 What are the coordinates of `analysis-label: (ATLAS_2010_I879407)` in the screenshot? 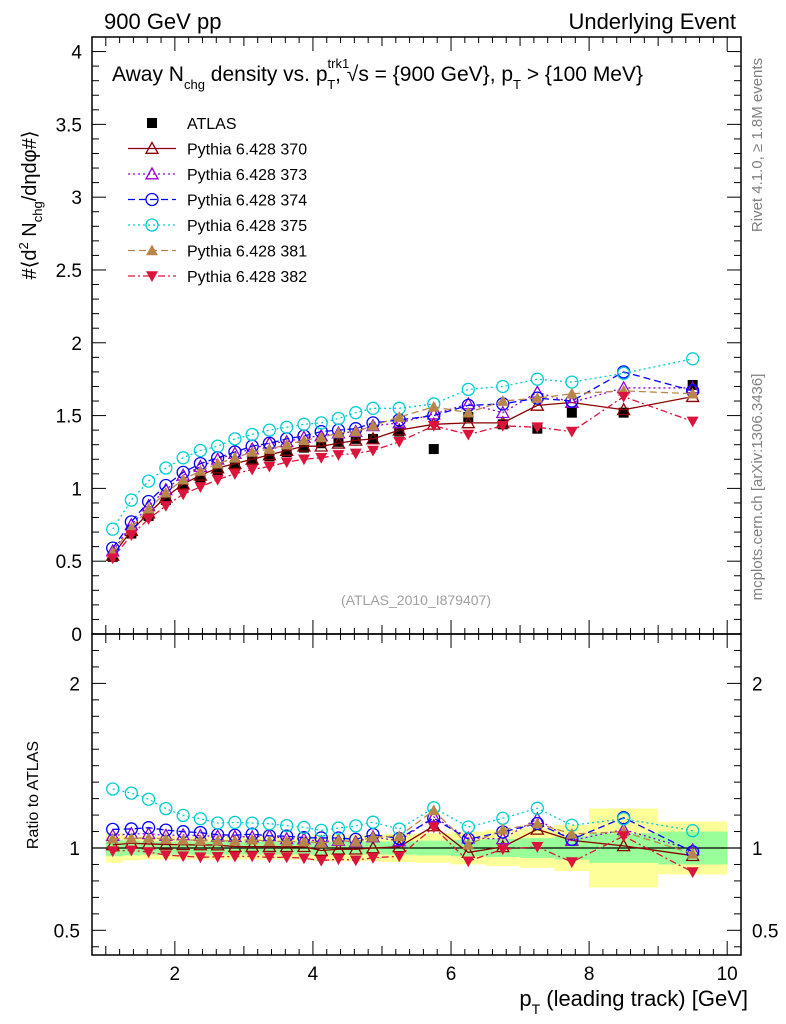 It's located at (416, 600).